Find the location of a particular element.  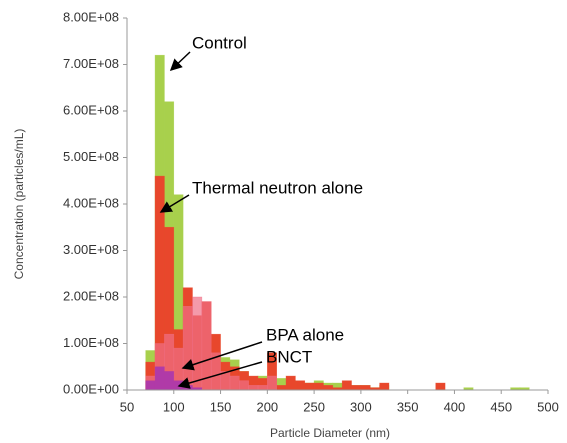

y-tick-label: 1.00E+08 is located at coordinates (91, 342).